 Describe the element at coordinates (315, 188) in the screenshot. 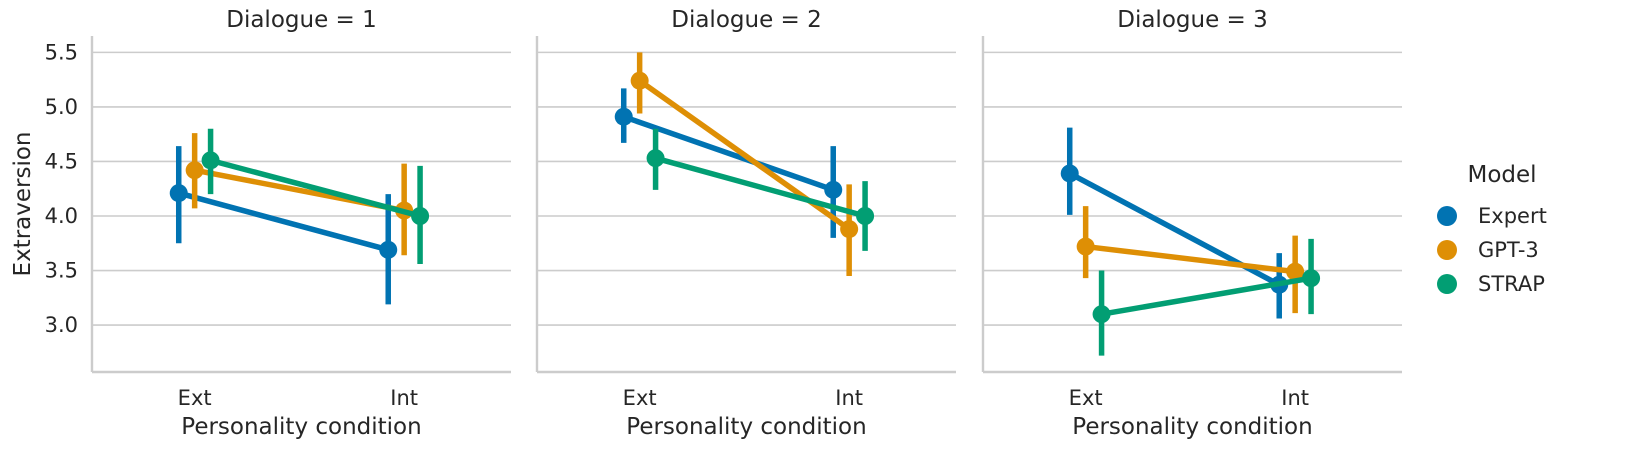

I see `panel-1-strap-line` at that location.